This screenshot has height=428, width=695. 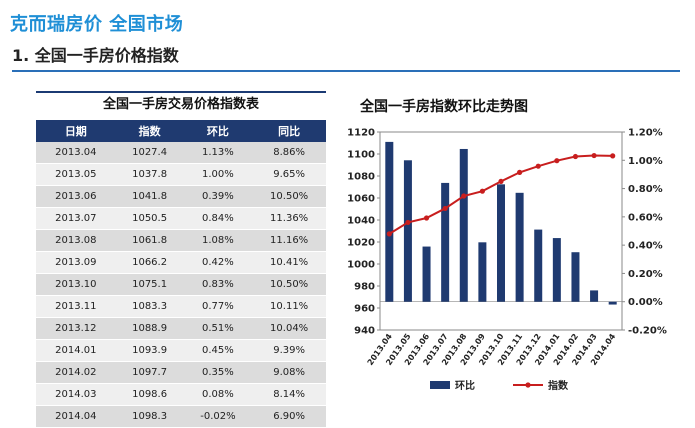 What do you see at coordinates (76, 131) in the screenshot?
I see `col-header-date: 日期` at bounding box center [76, 131].